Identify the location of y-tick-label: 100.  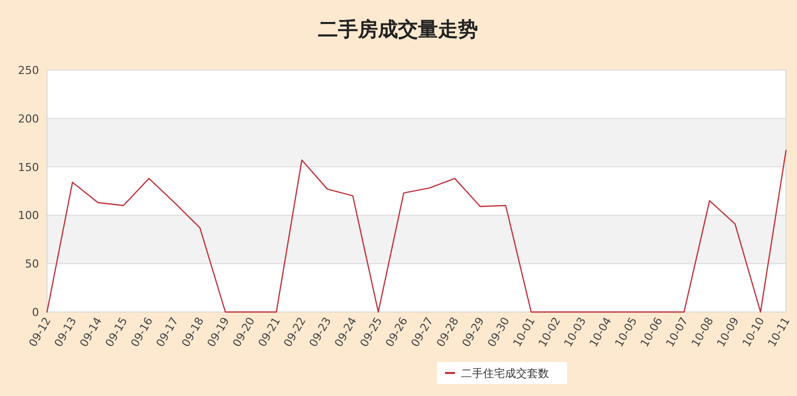
(28, 215).